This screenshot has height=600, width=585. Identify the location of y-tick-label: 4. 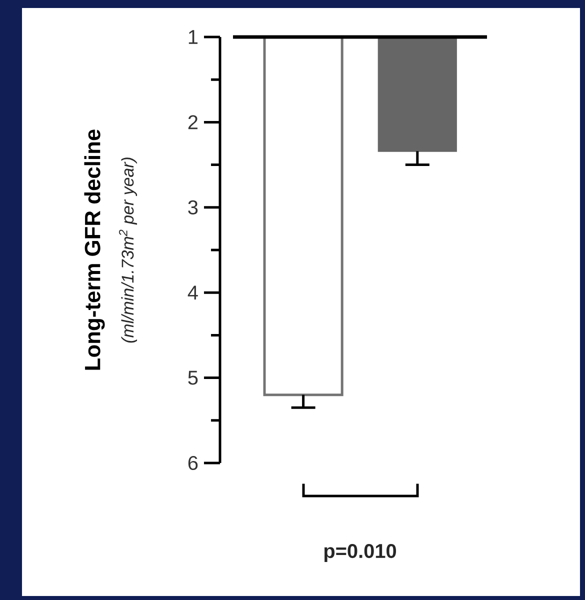
(193, 293).